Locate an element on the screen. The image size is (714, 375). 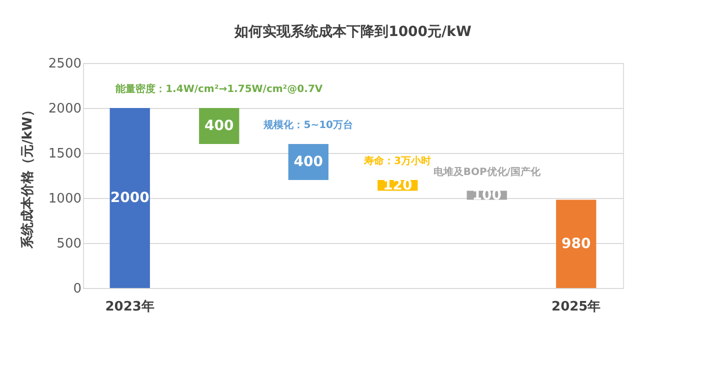
data-label: 980 is located at coordinates (577, 244).